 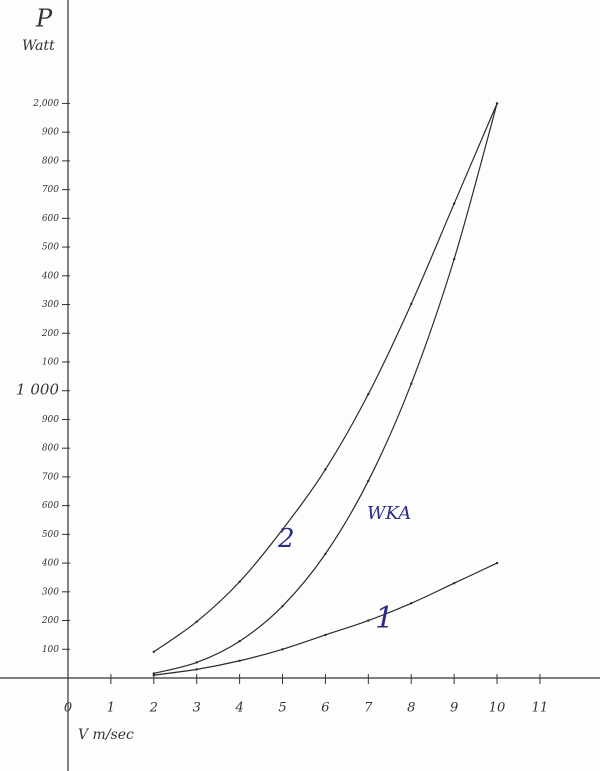 I want to click on x-tick-label: 9, so click(x=454, y=708).